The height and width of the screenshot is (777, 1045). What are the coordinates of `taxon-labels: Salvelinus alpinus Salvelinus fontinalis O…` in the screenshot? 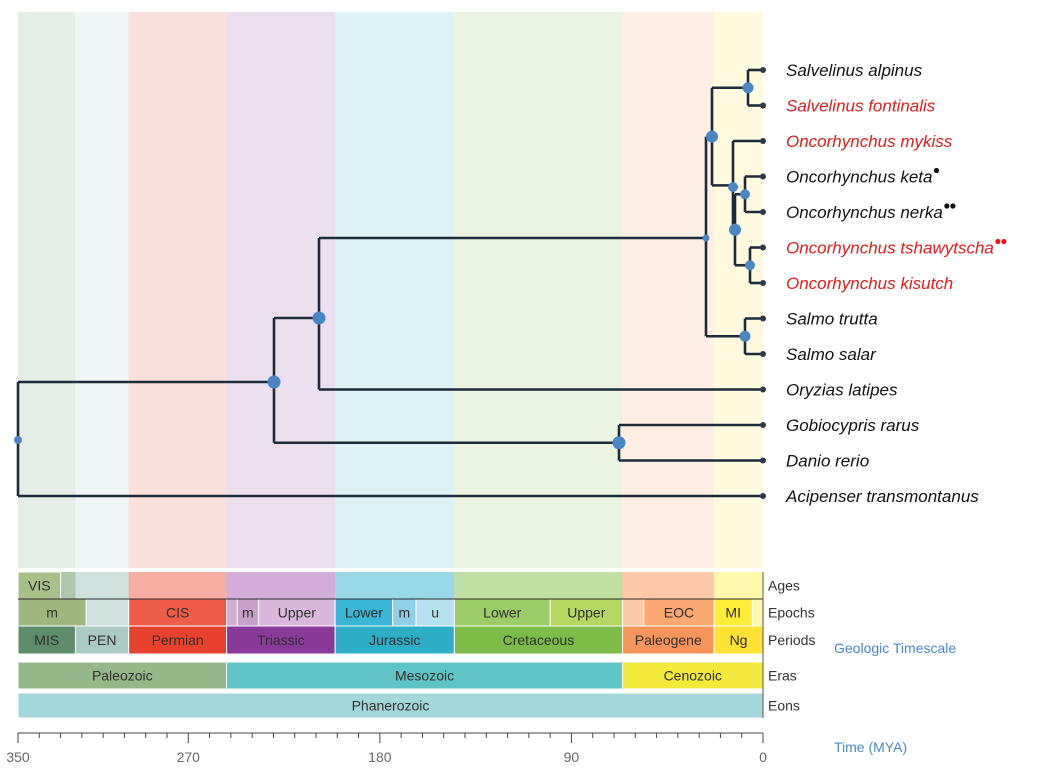 It's located at (896, 283).